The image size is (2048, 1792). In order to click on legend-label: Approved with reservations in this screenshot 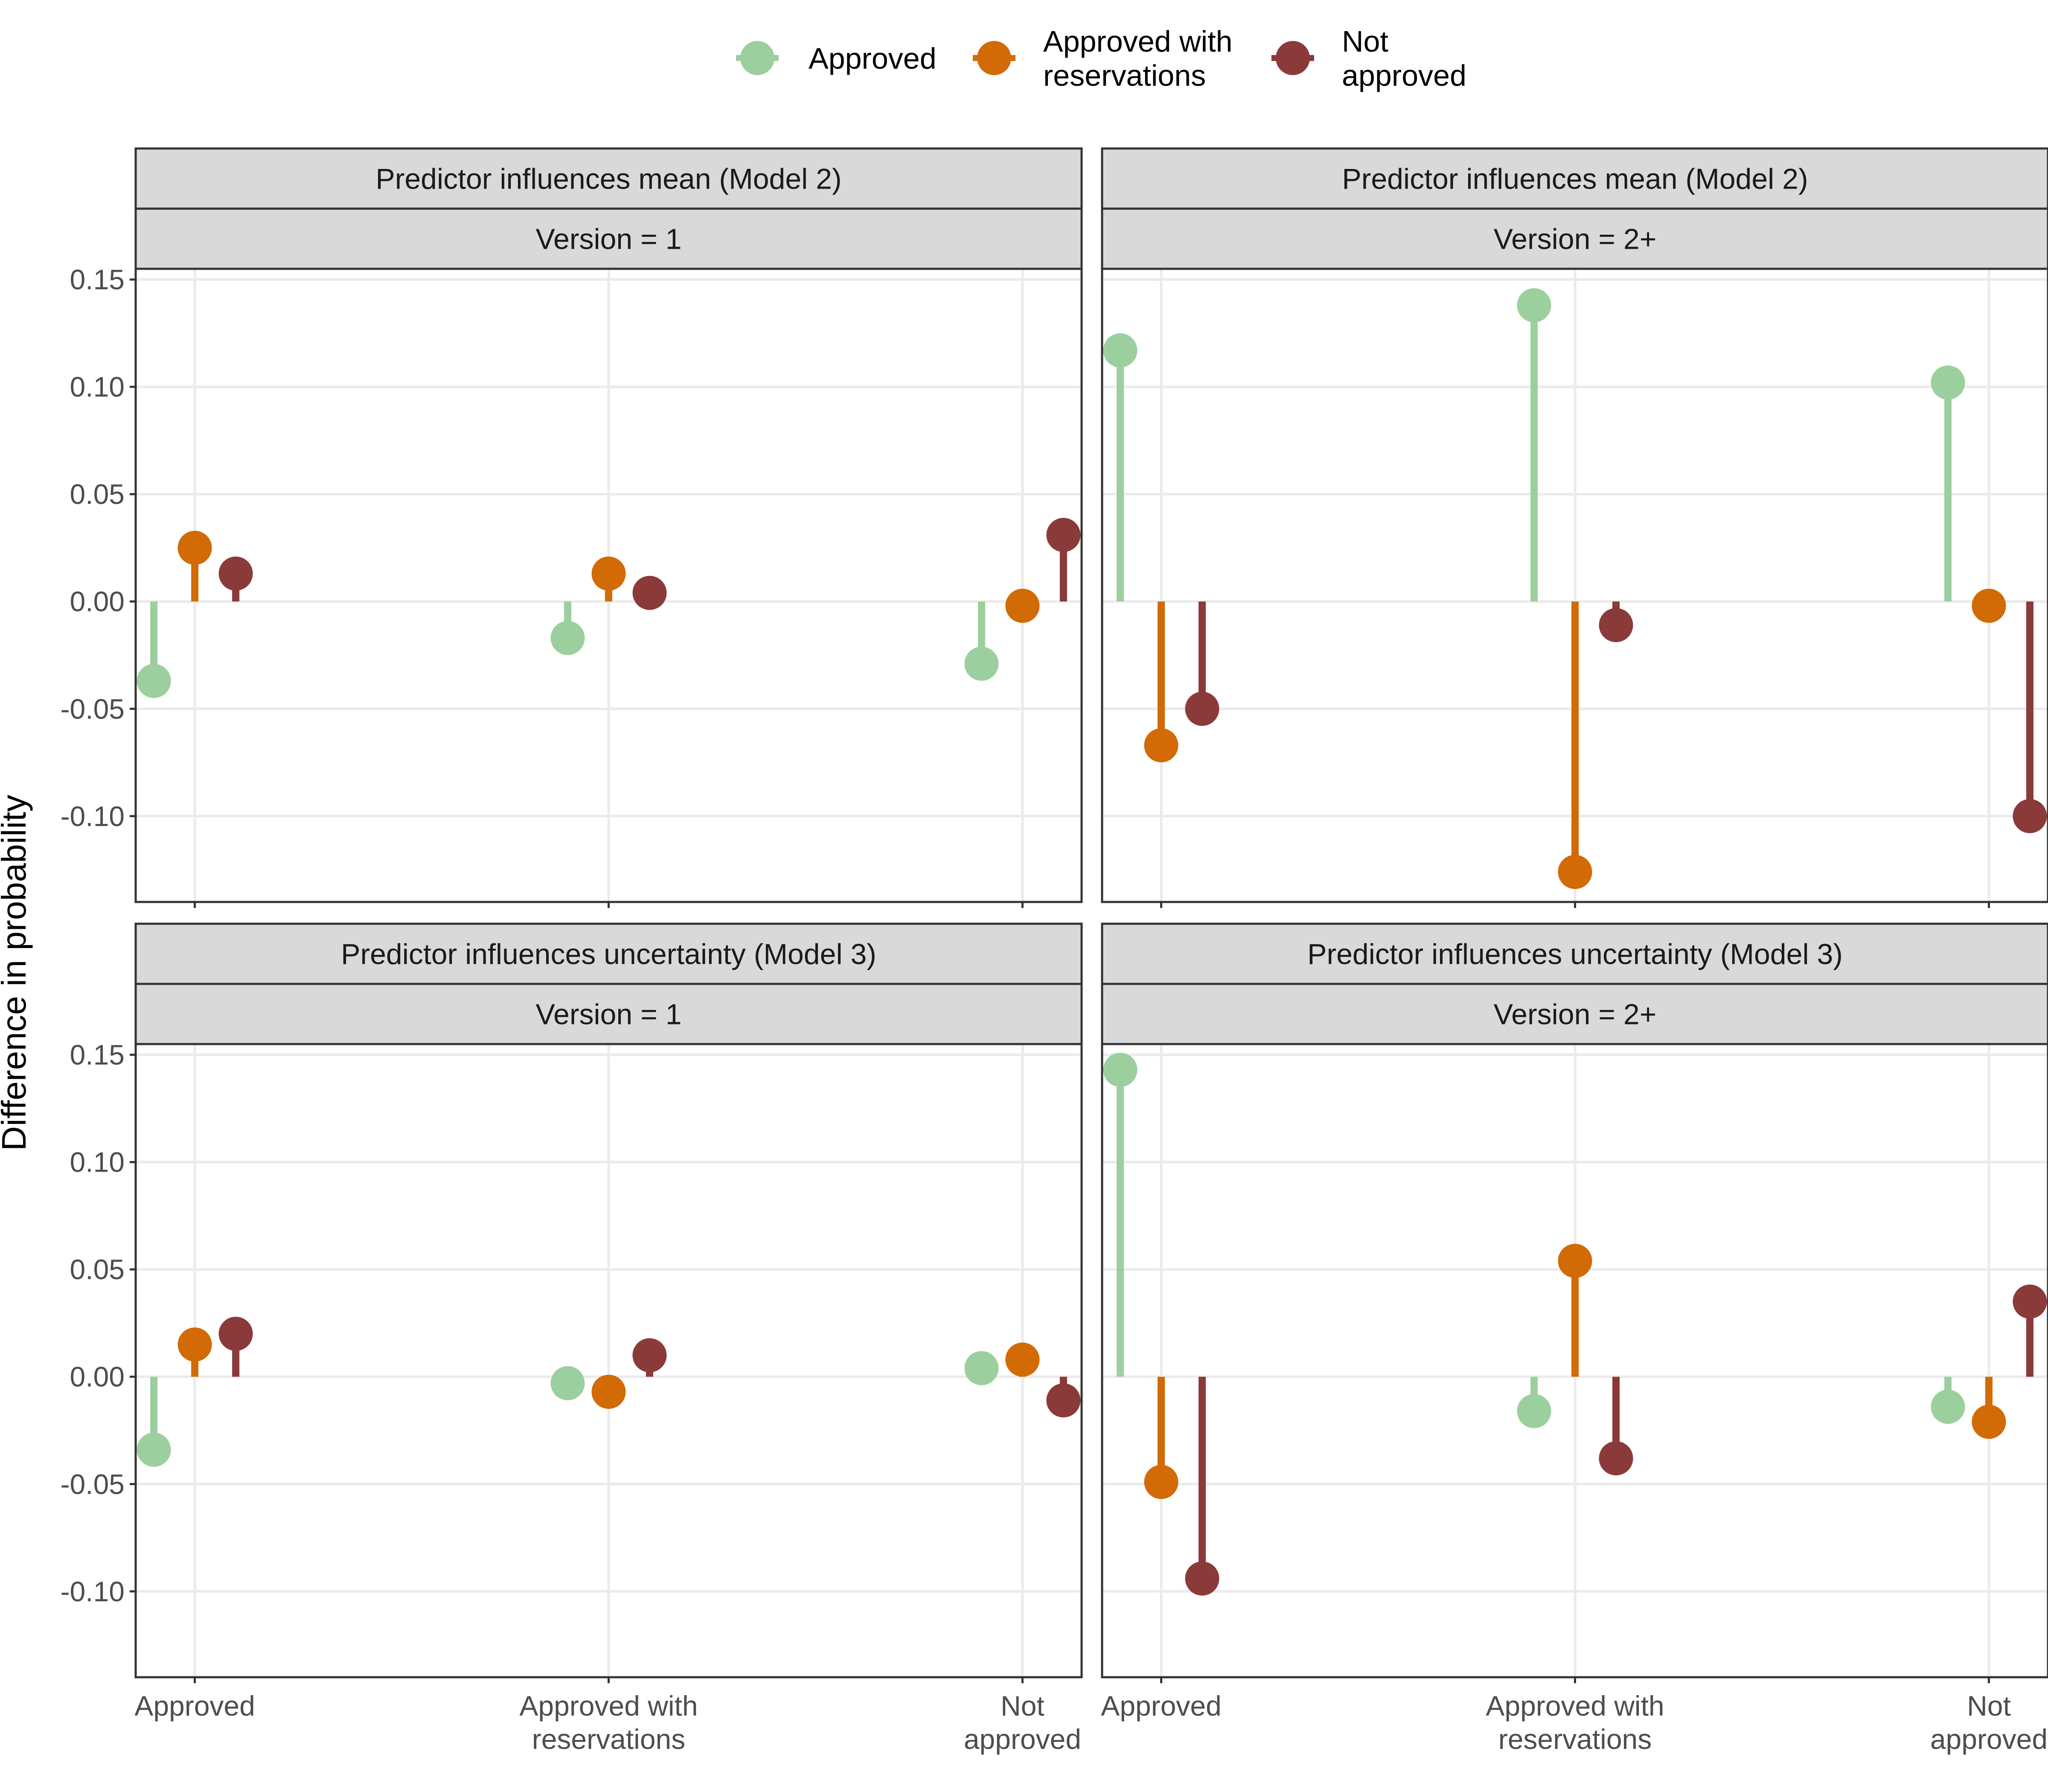, I will do `click(1138, 59)`.